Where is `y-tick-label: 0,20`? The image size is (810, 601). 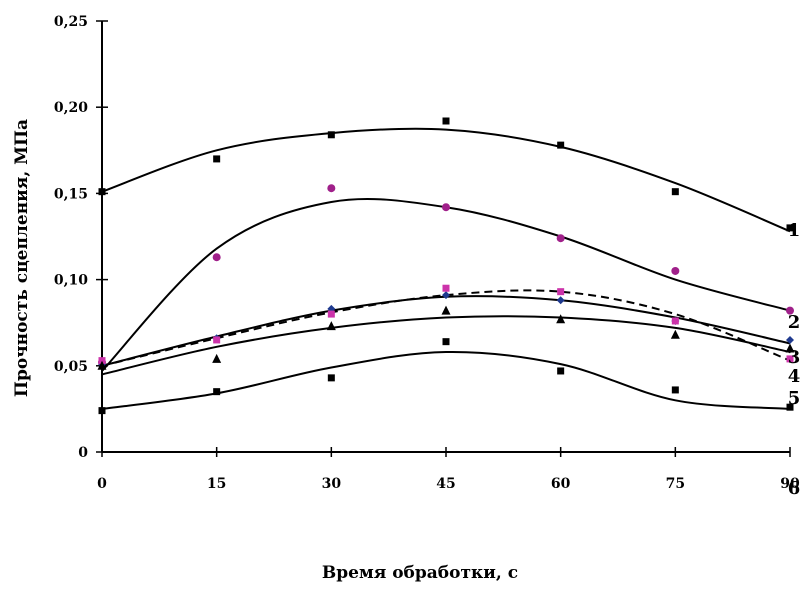
y-tick-label: 0,20 is located at coordinates (71, 108).